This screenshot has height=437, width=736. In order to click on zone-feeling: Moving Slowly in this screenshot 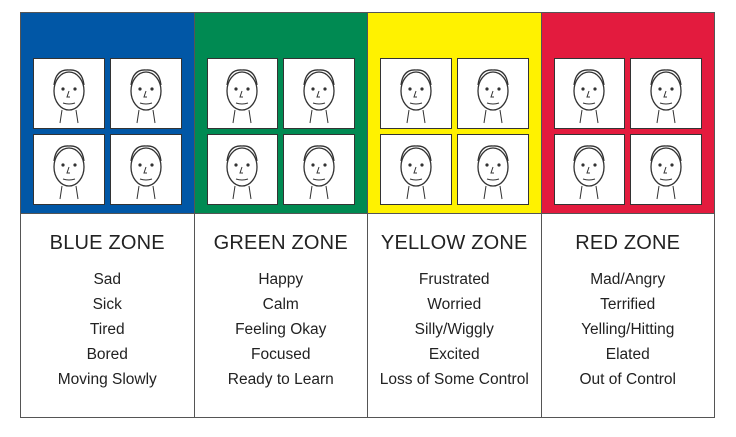, I will do `click(107, 379)`.